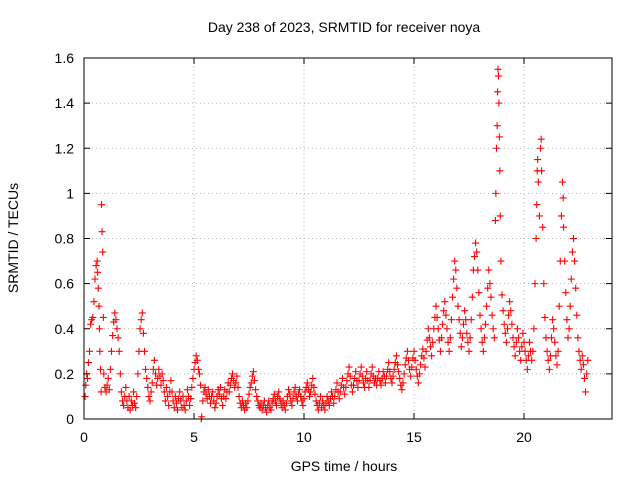  What do you see at coordinates (65, 58) in the screenshot?
I see `y-tick-label: 1.6` at bounding box center [65, 58].